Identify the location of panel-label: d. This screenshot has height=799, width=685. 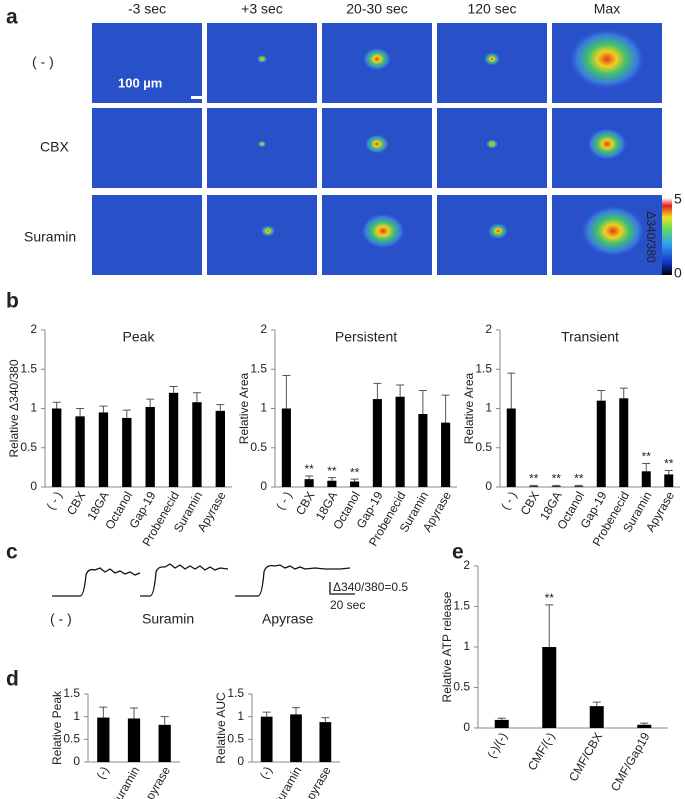
(12, 679).